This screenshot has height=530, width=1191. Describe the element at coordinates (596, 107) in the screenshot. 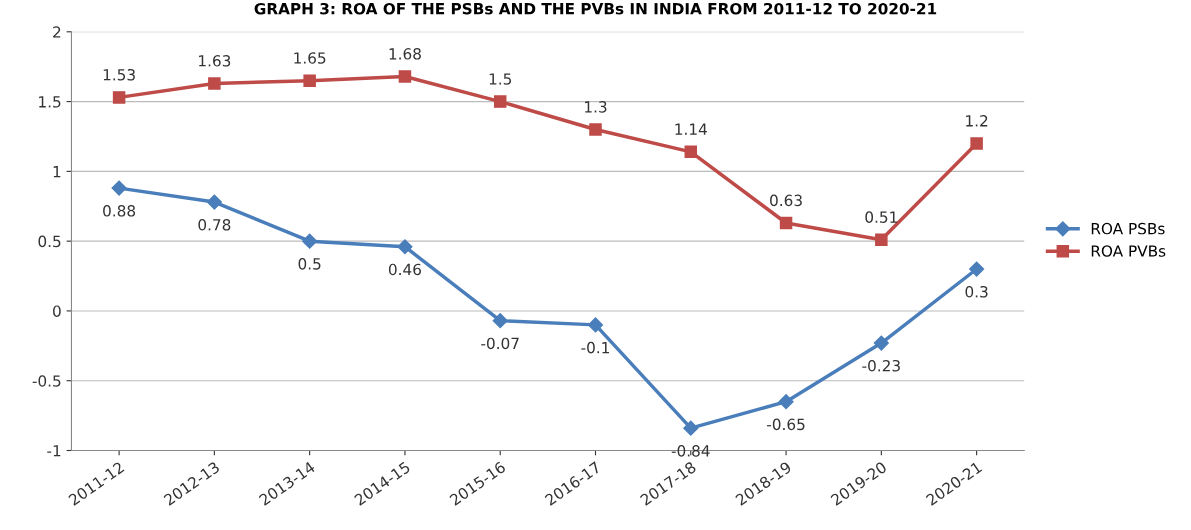

I see `data-label: 1.3` at that location.